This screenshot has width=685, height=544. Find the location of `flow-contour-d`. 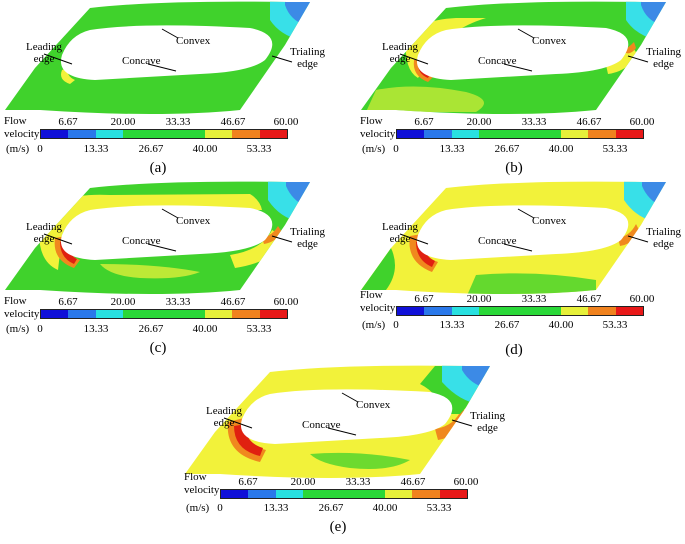

flow-contour-d is located at coordinates (513, 238).